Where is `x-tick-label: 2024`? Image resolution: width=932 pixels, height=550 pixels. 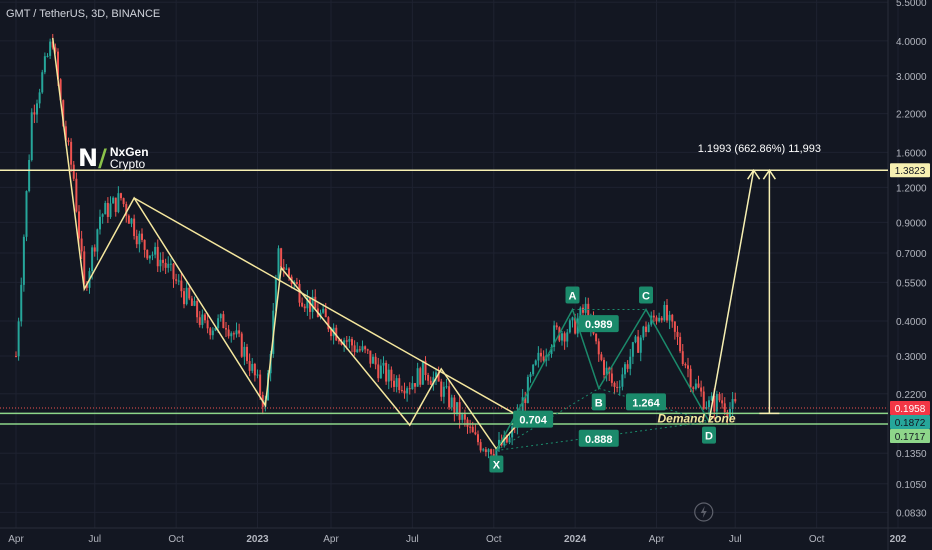 x-tick-label: 2024 is located at coordinates (575, 539).